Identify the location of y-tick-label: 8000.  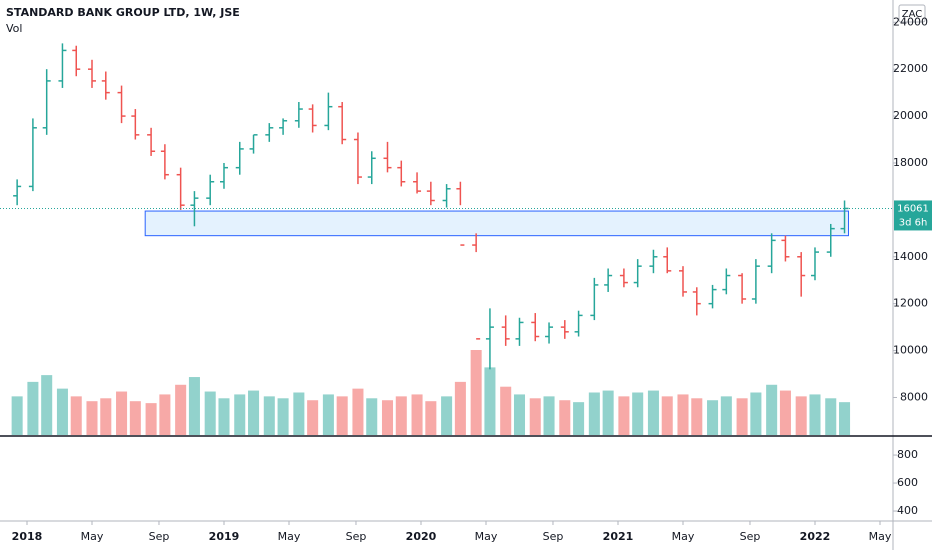
(914, 396).